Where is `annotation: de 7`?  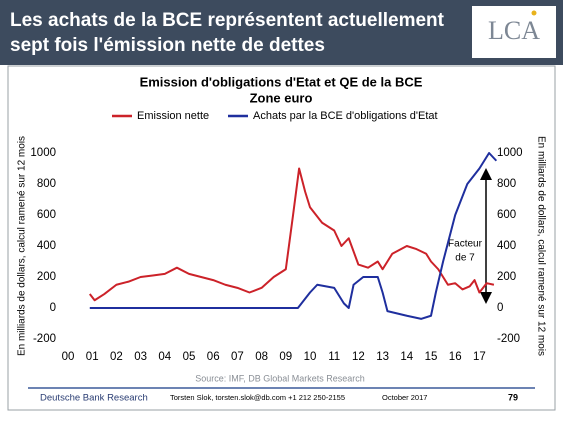
annotation: de 7 is located at coordinates (465, 258).